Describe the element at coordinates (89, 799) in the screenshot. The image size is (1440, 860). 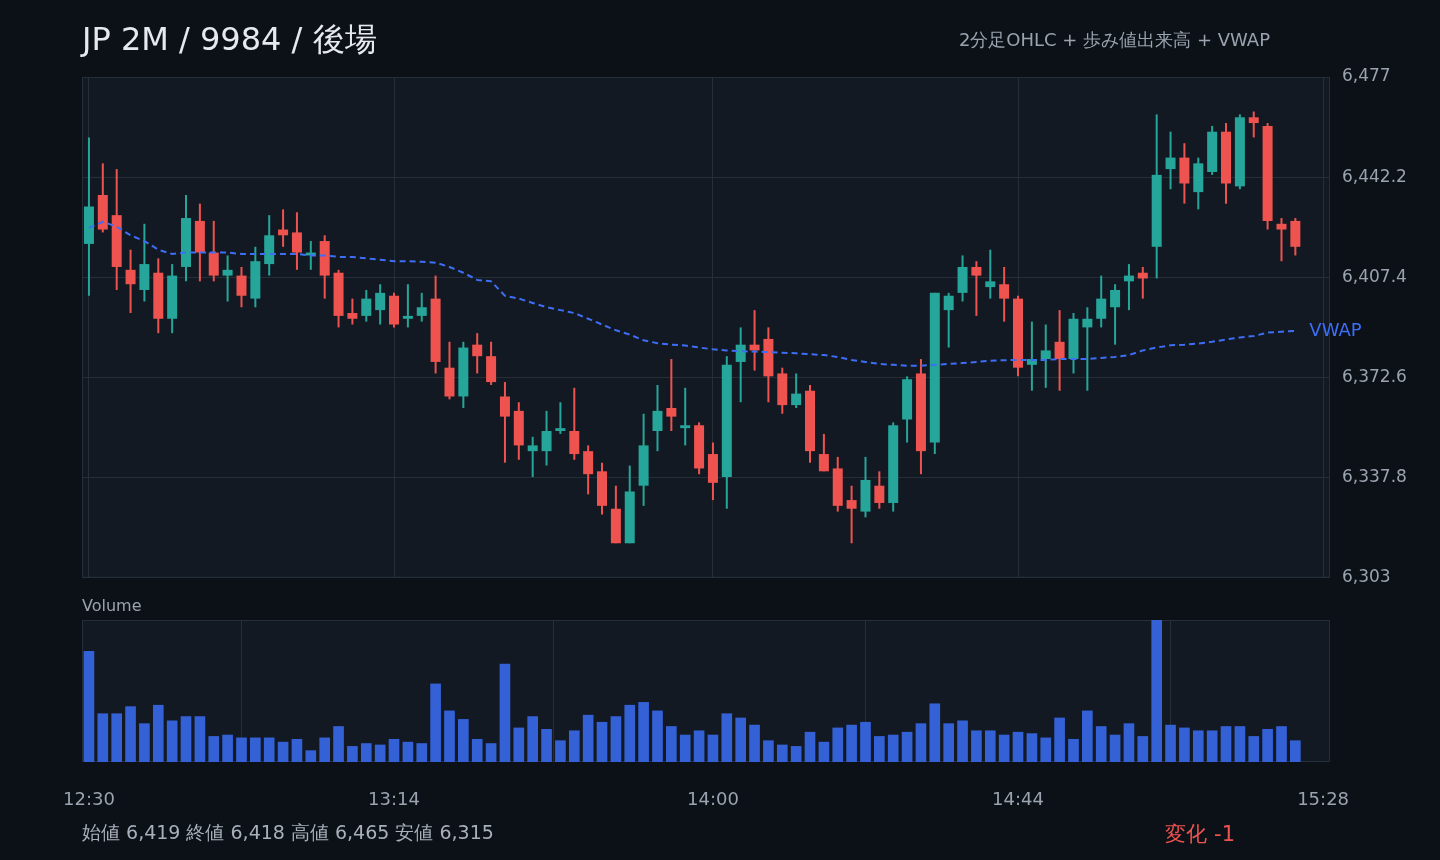
I see `x-tick-label: 12:30` at that location.